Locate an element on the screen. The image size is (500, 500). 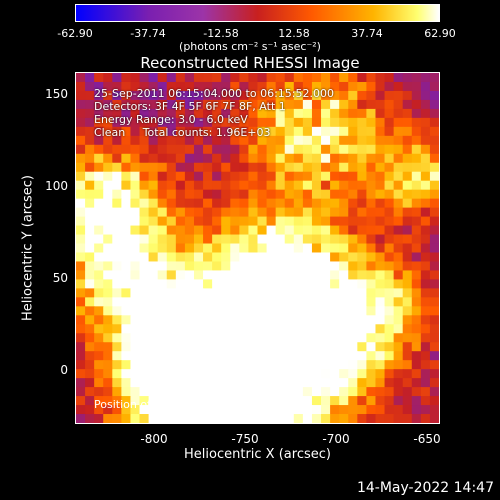
colorbar is located at coordinates (257, 13).